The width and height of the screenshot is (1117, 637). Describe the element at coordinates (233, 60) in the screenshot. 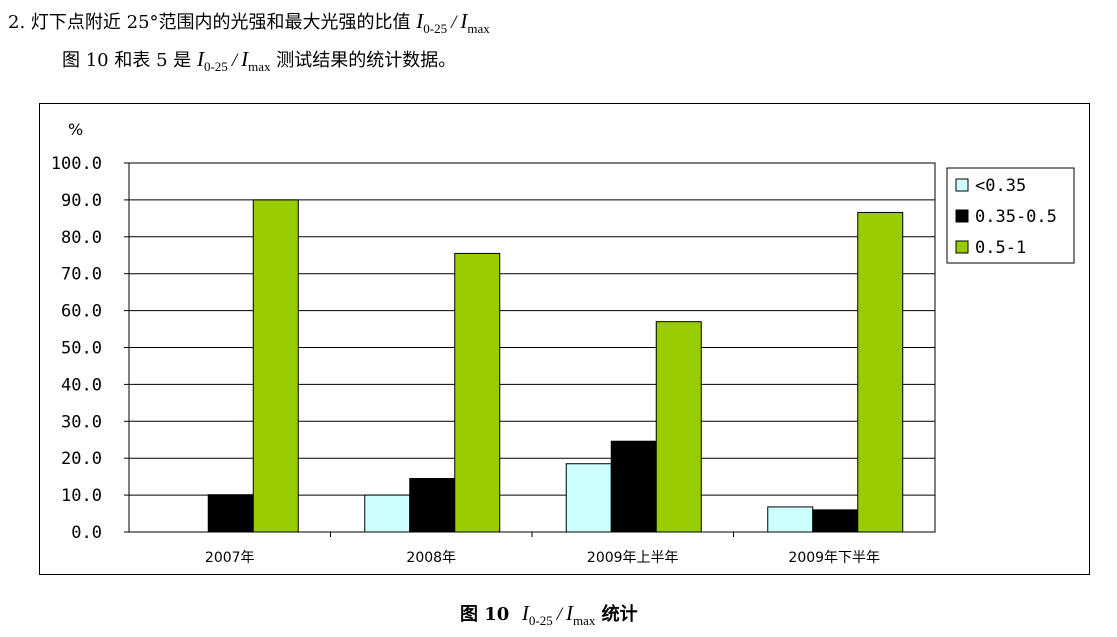

I see `ratio-formula-2: I0-25/Imax` at that location.